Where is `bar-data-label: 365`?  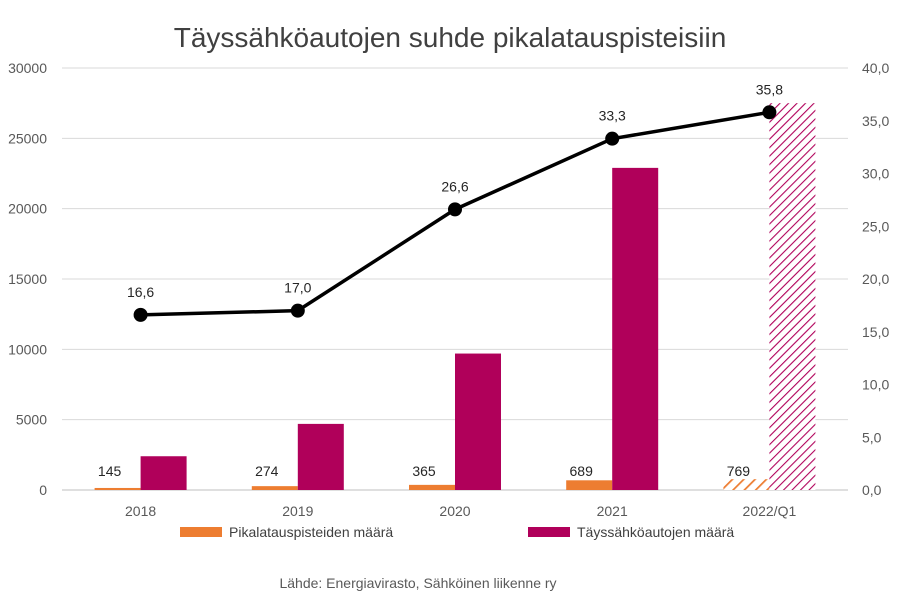
bar-data-label: 365 is located at coordinates (424, 471).